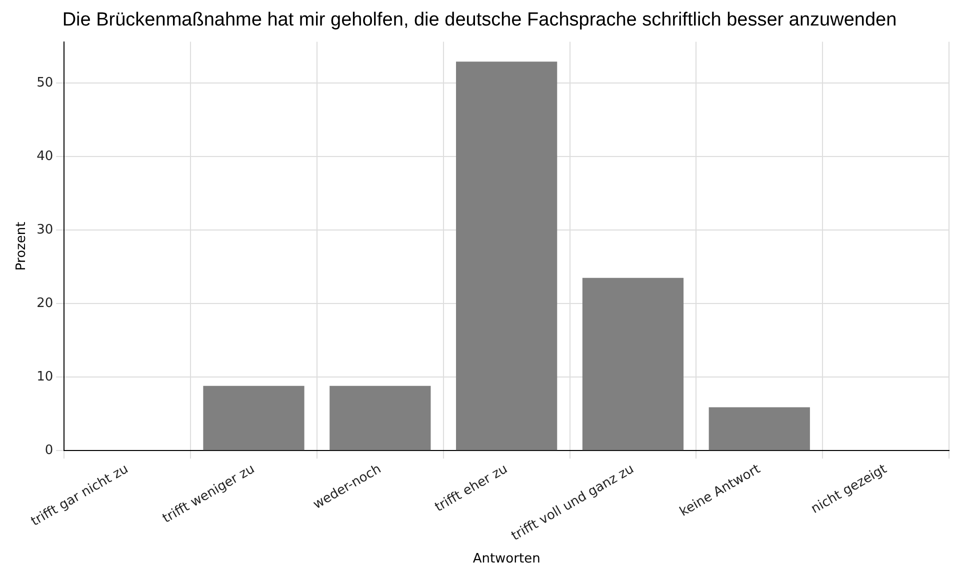 This screenshot has width=959, height=576. What do you see at coordinates (49, 450) in the screenshot?
I see `y-tick-label: 0` at bounding box center [49, 450].